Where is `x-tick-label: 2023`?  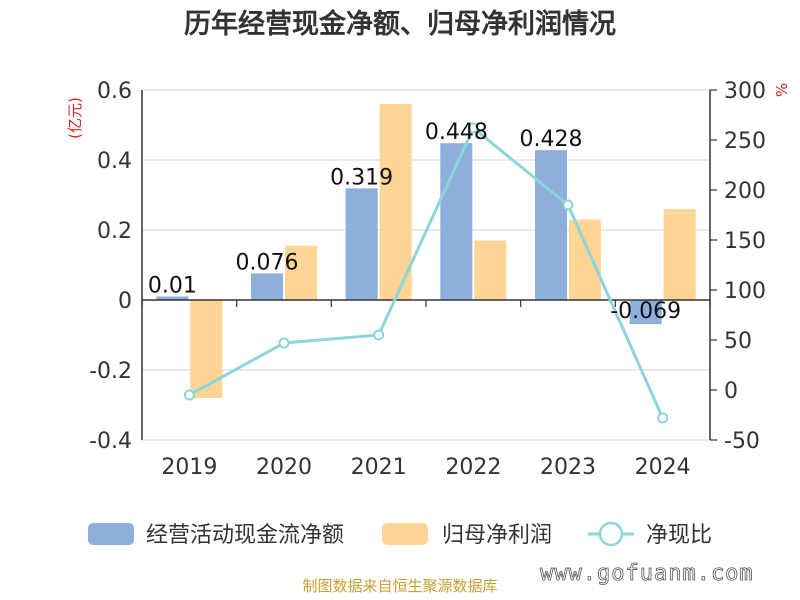
x-tick-label: 2023 is located at coordinates (568, 467).